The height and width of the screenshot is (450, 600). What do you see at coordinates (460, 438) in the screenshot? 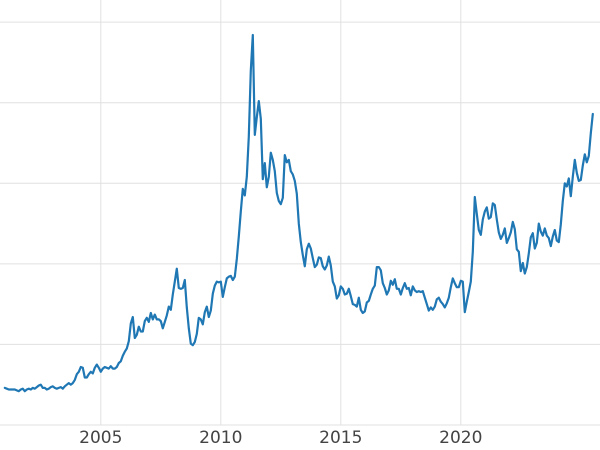
I see `x-tick-label: 2020` at bounding box center [460, 438].